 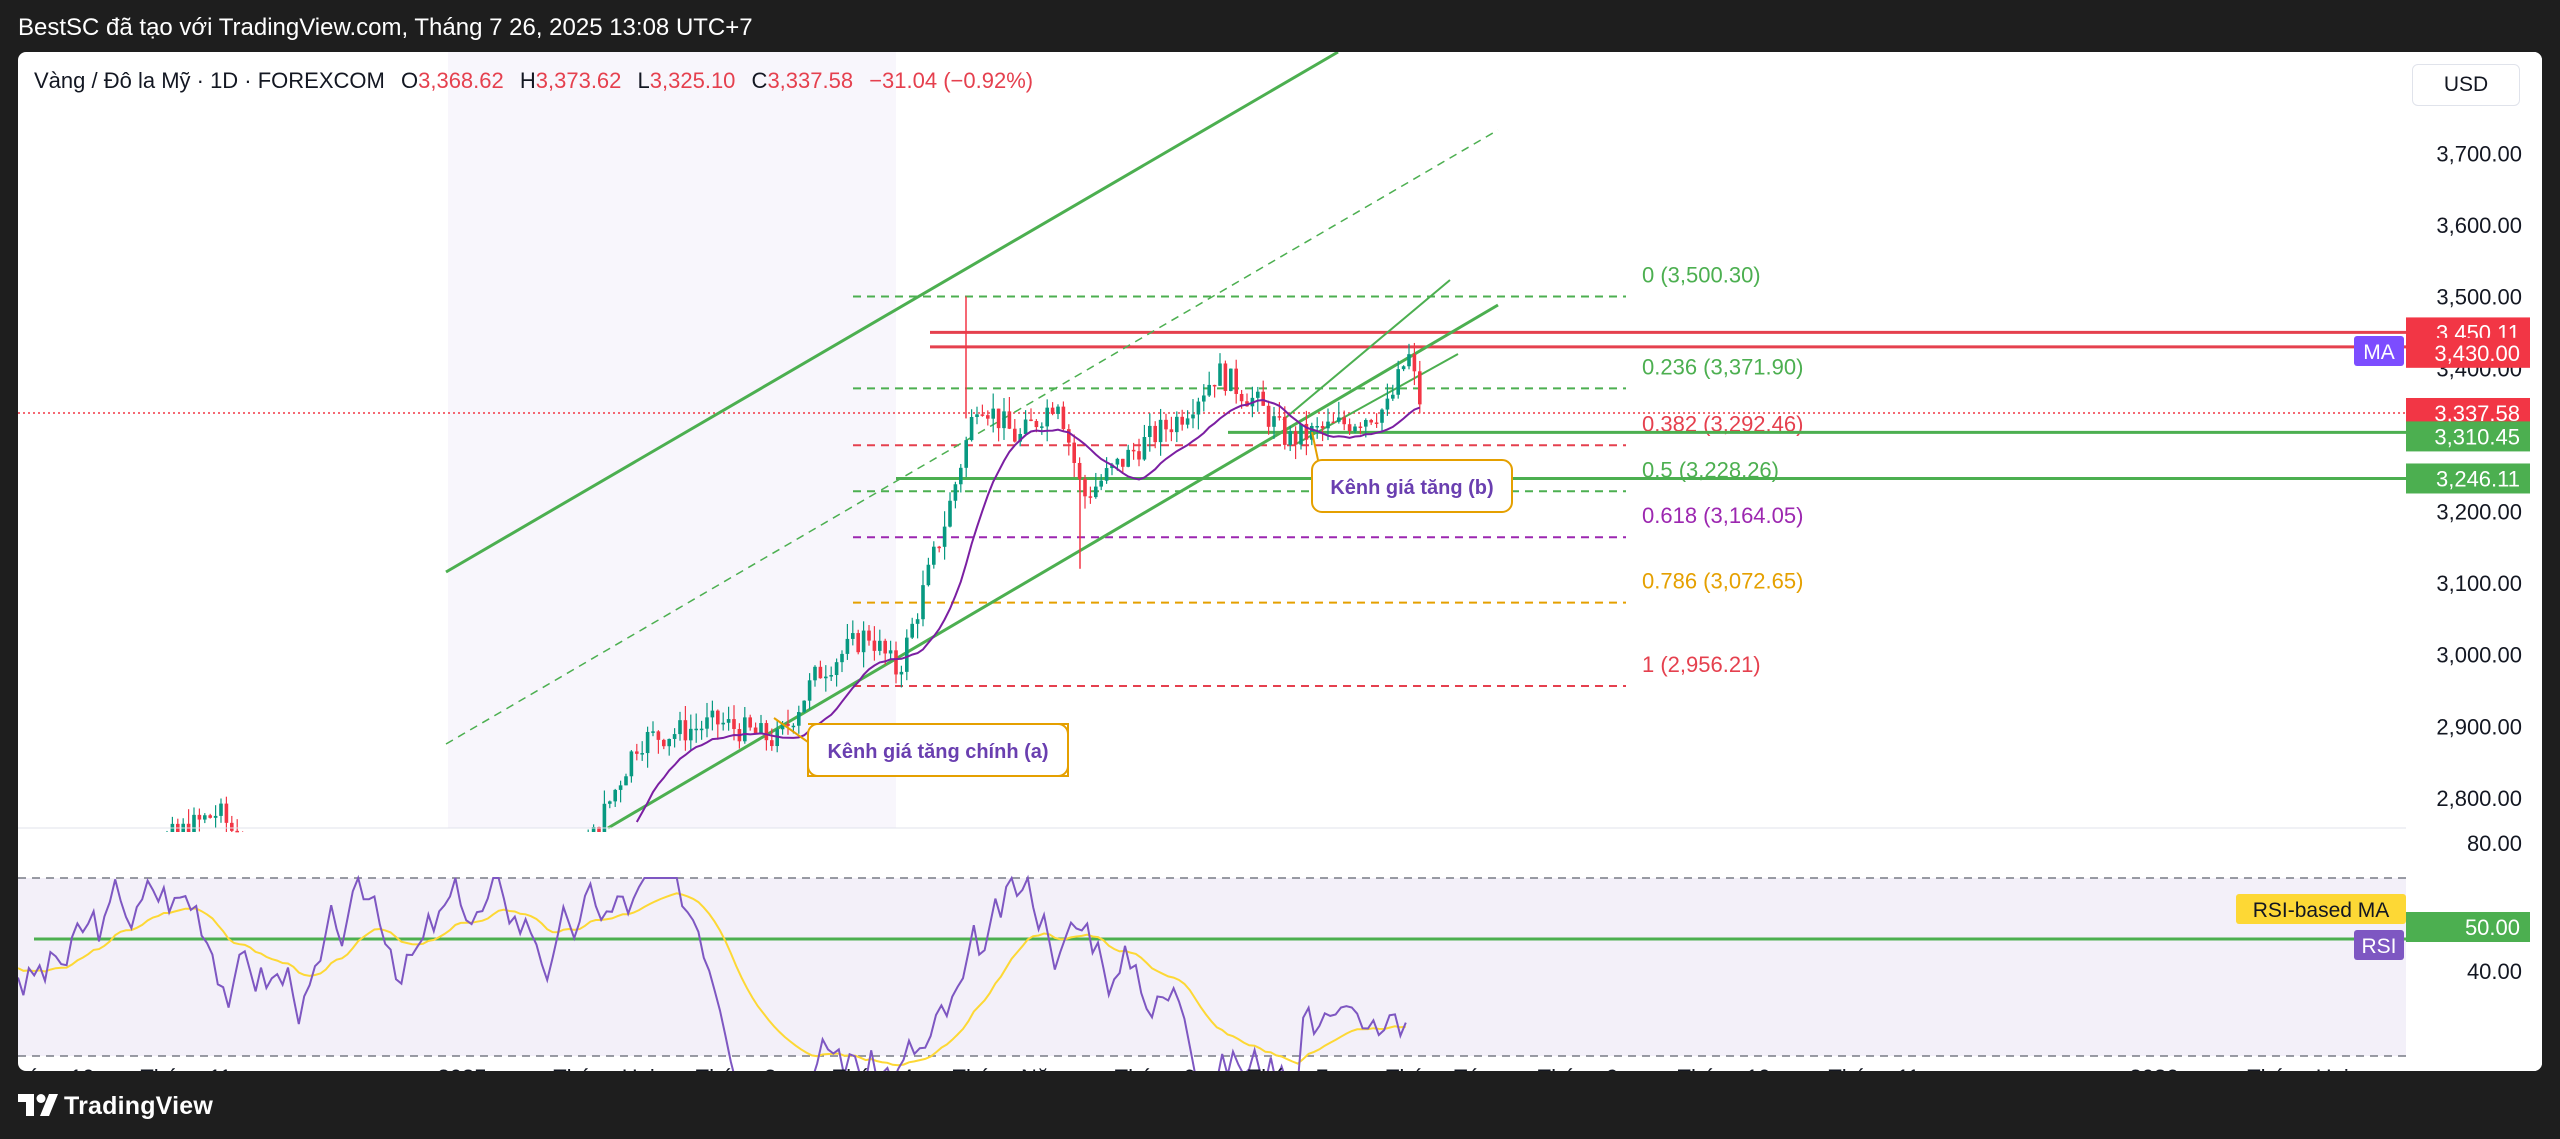 I want to click on ma-tag-bg, so click(x=2379, y=351).